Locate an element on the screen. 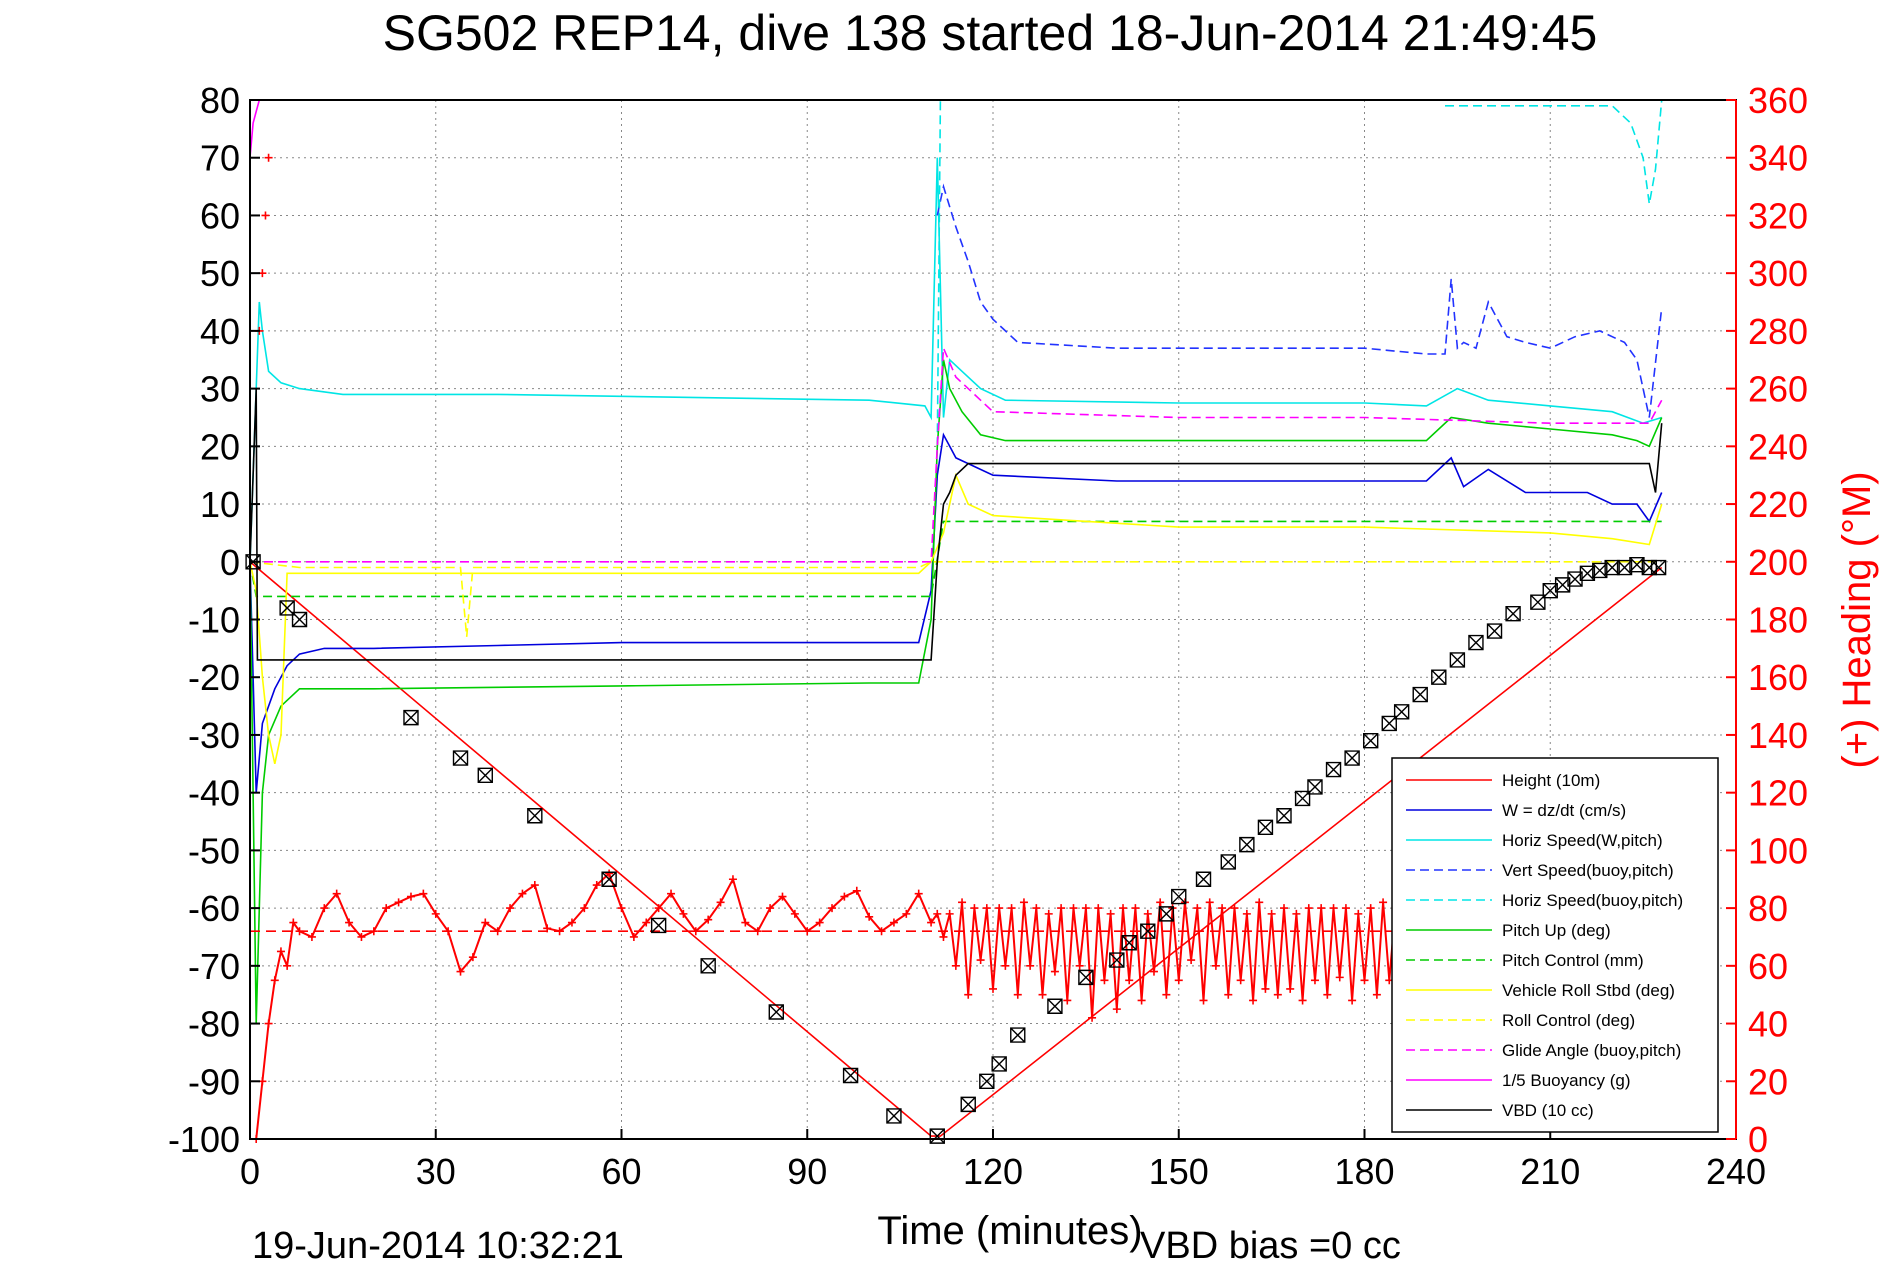 The image size is (1891, 1262). legend-label: Horiz Speed(W,pitch) is located at coordinates (1582, 840).